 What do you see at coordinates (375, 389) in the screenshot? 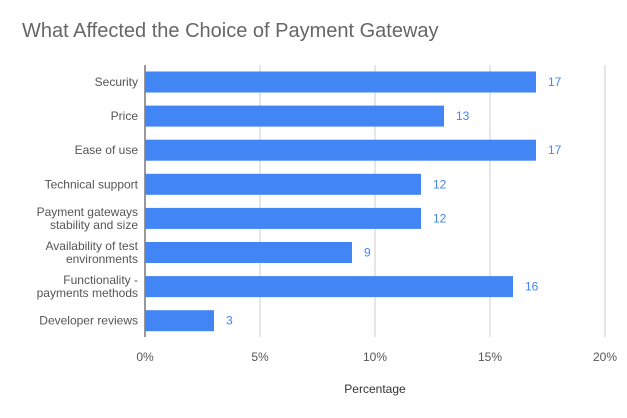
I see `x-axis-title: Percentage` at bounding box center [375, 389].